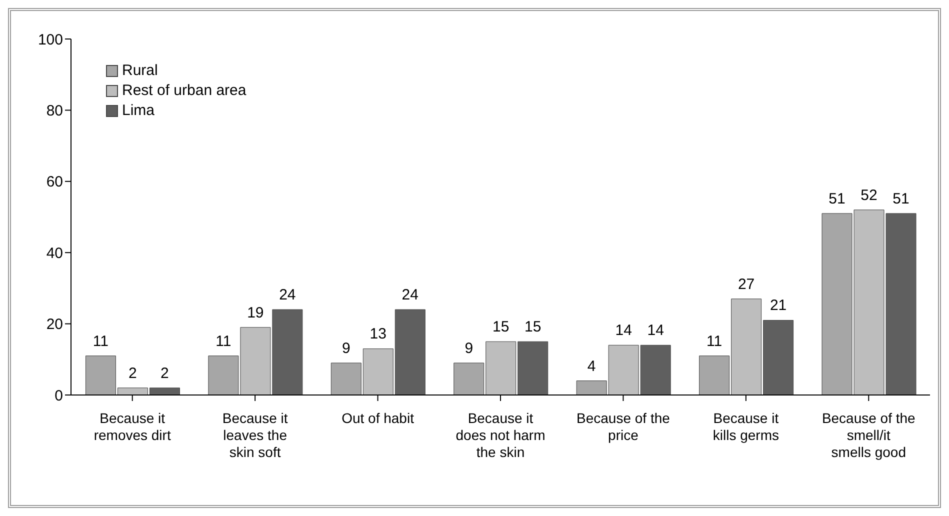 This screenshot has height=516, width=949. I want to click on data-label: 21, so click(778, 305).